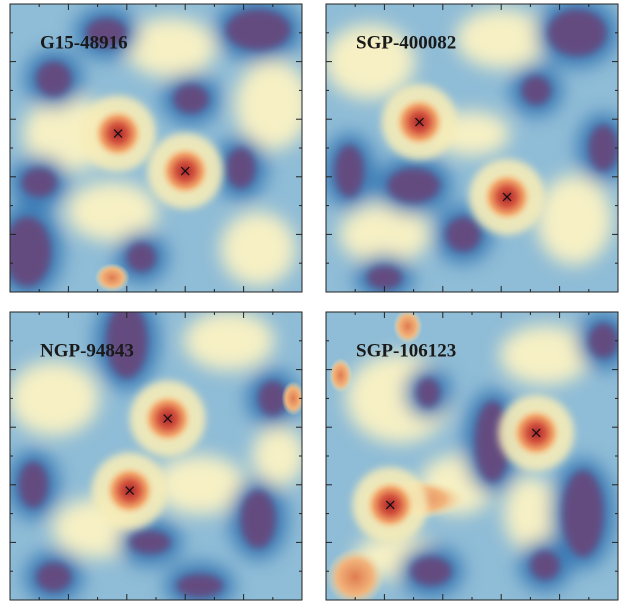 Image resolution: width=625 pixels, height=606 pixels. What do you see at coordinates (406, 350) in the screenshot?
I see `panel-label: SGP-106123` at bounding box center [406, 350].